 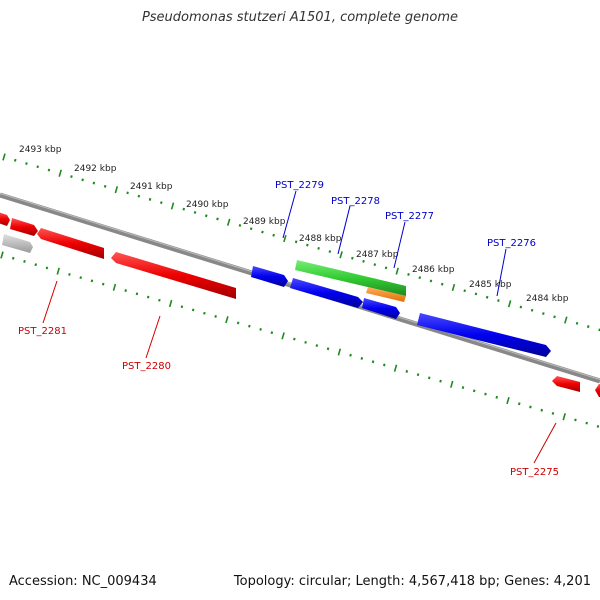 I want to click on gene-label-pst2278: PST_2278, so click(x=355, y=201).